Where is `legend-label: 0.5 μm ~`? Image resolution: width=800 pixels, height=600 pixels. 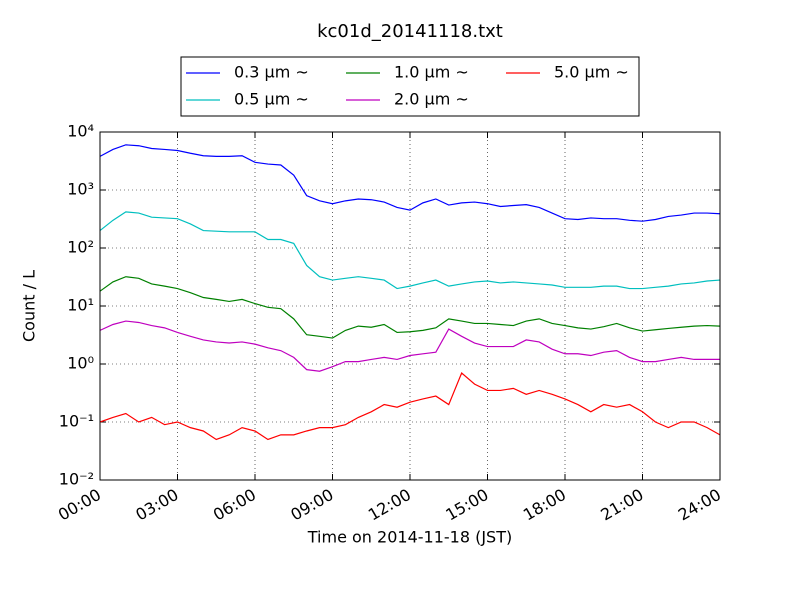
legend-label: 0.5 μm ~ is located at coordinates (271, 99).